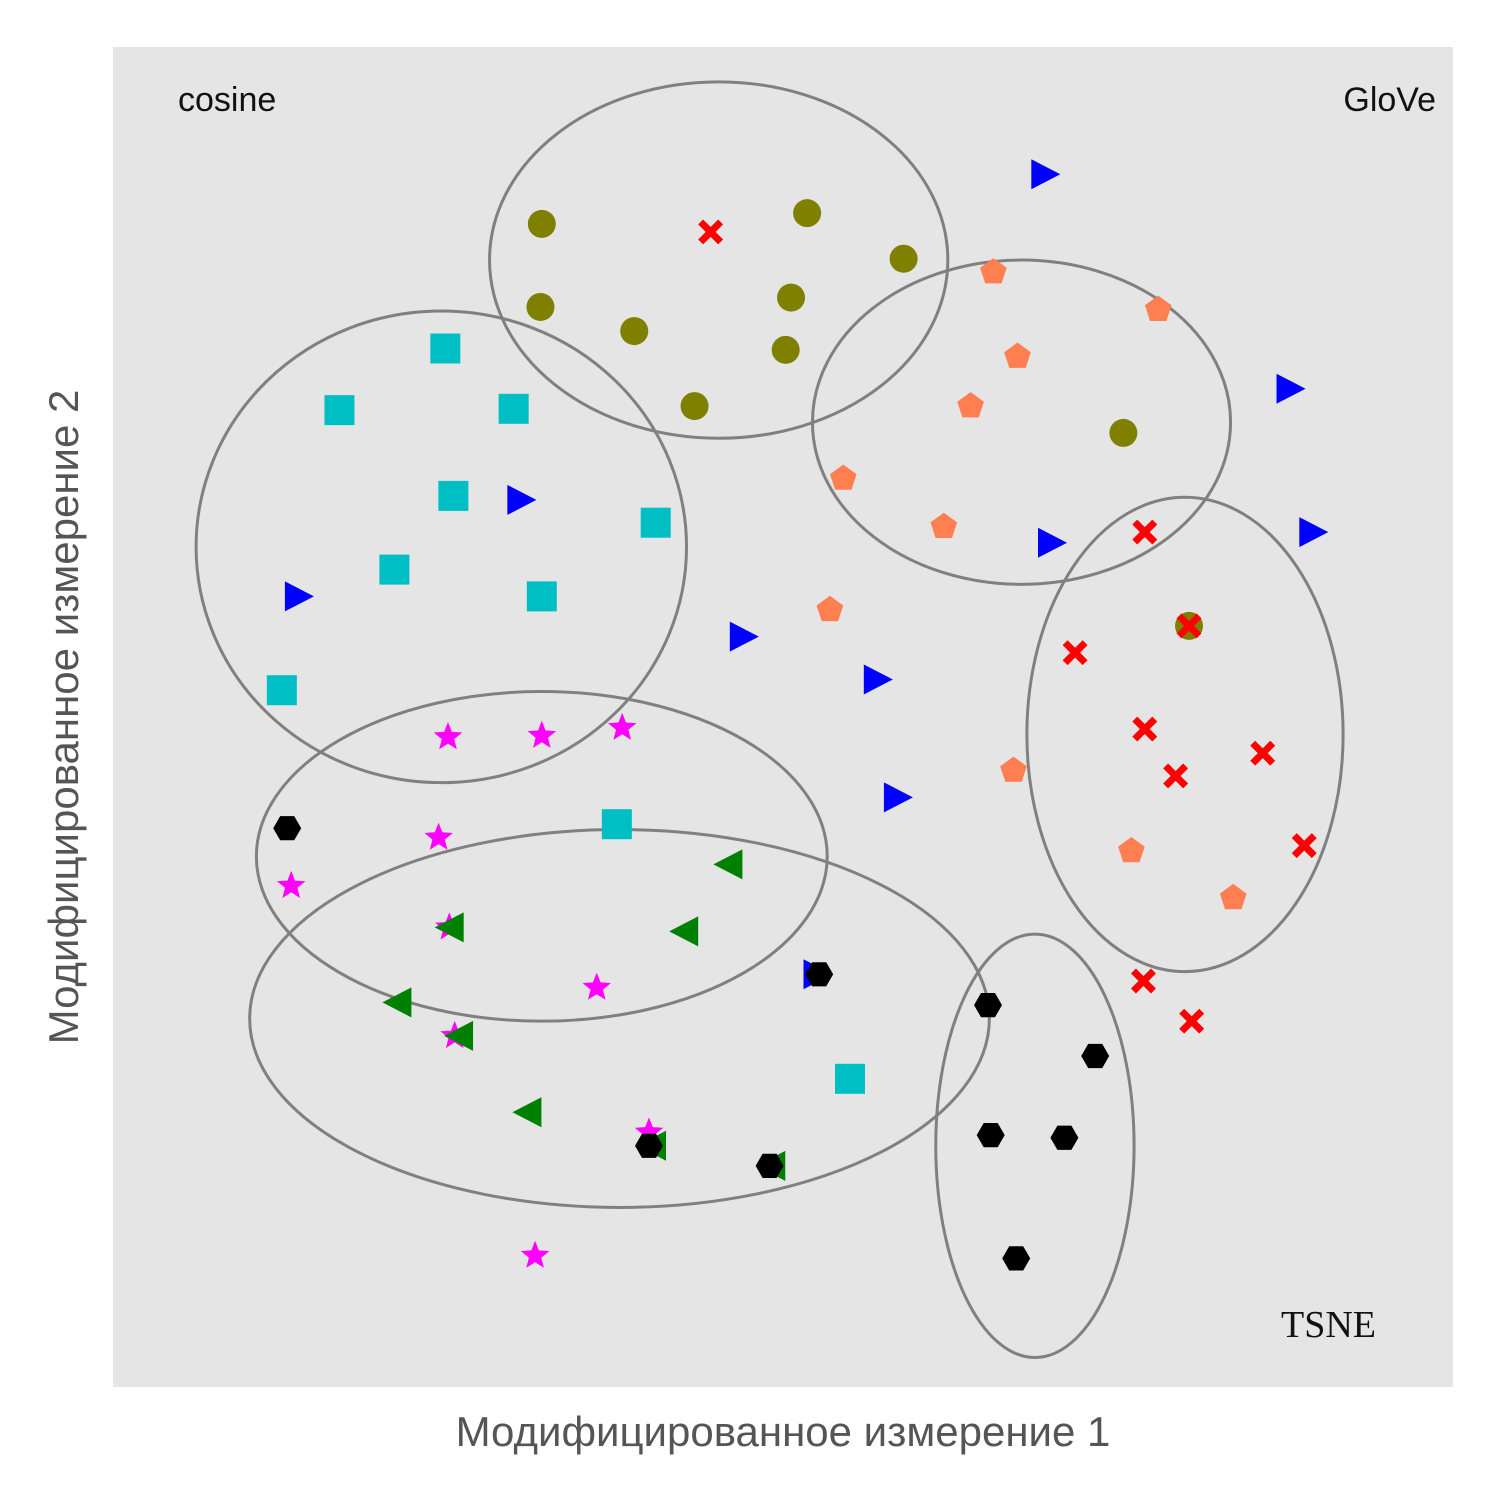  Describe the element at coordinates (783, 1431) in the screenshot. I see `x-axis-label: Модифицированное измерение 1` at that location.